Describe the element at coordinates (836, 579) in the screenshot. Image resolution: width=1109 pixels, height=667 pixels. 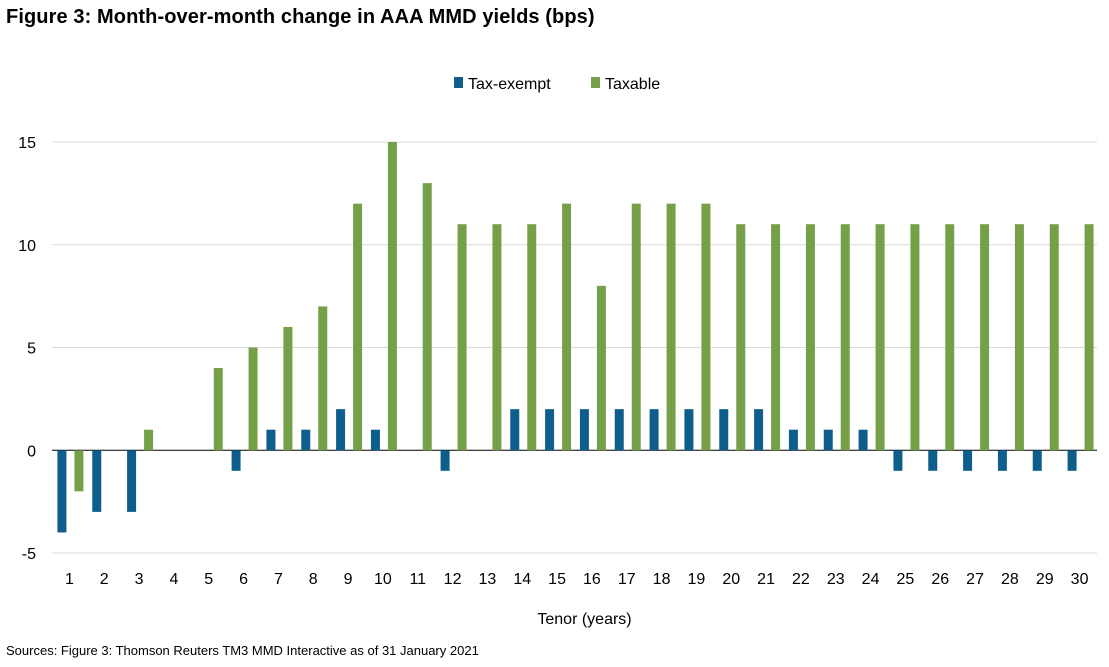
I see `x-tick-label: 23` at that location.